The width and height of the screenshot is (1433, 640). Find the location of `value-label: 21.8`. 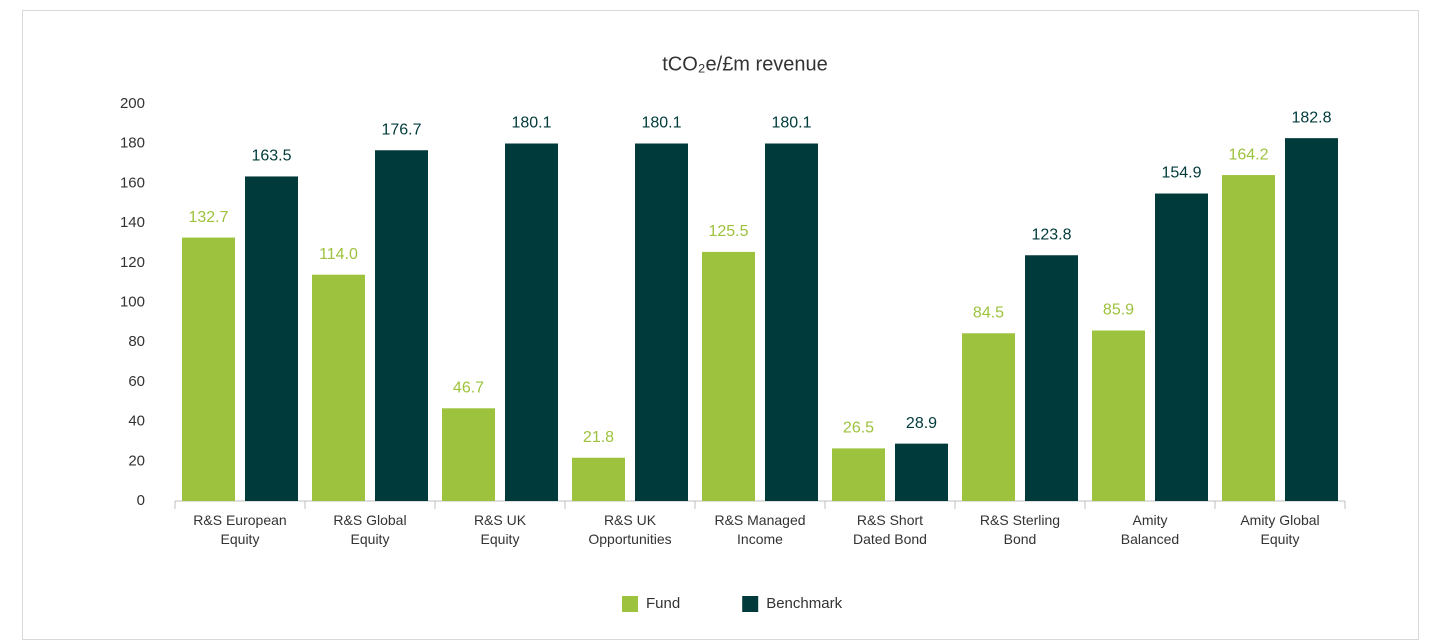

value-label: 21.8 is located at coordinates (598, 437).